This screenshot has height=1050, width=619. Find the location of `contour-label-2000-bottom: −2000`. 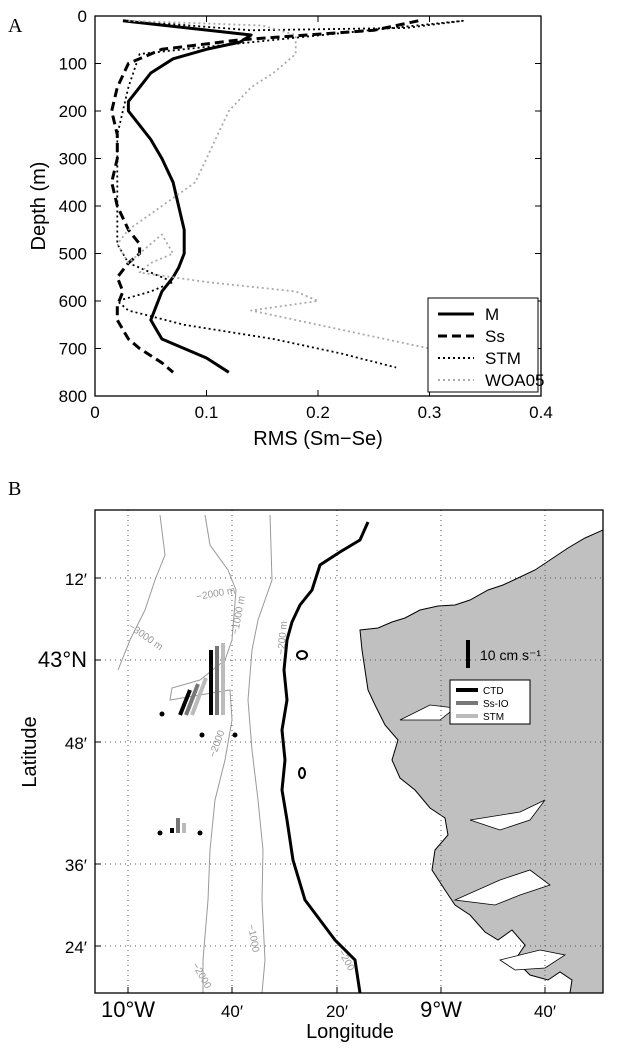

contour-label-2000-bottom: −2000 is located at coordinates (201, 976).